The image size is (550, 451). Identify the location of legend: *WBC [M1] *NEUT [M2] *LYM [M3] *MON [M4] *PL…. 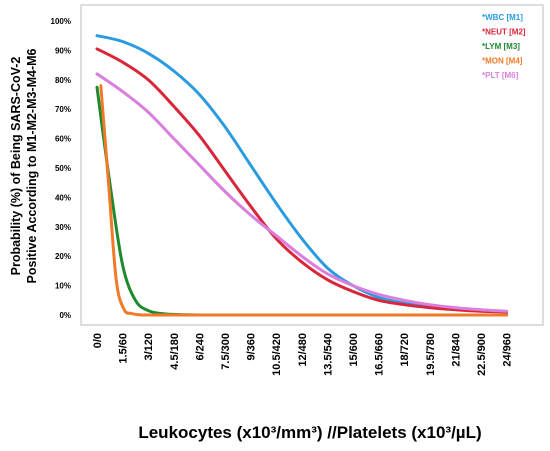
(504, 46).